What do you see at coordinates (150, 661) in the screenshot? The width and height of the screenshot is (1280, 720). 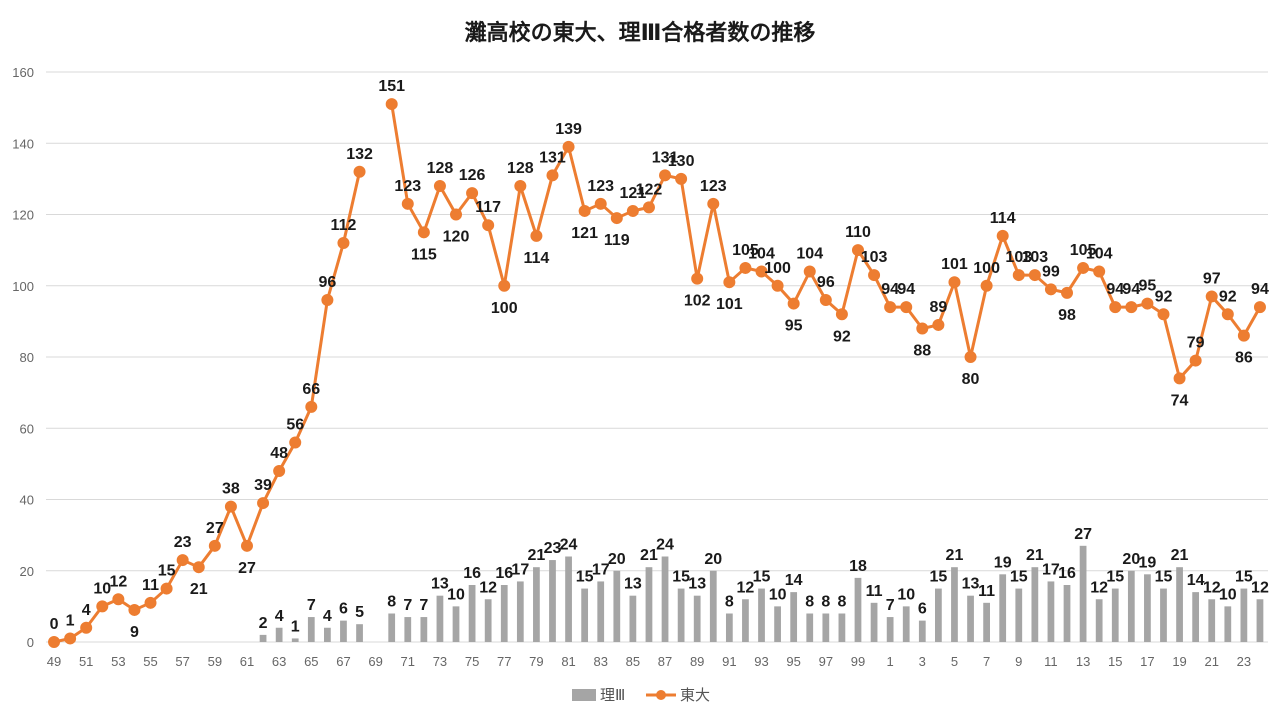 I see `x-tick-label: 55` at bounding box center [150, 661].